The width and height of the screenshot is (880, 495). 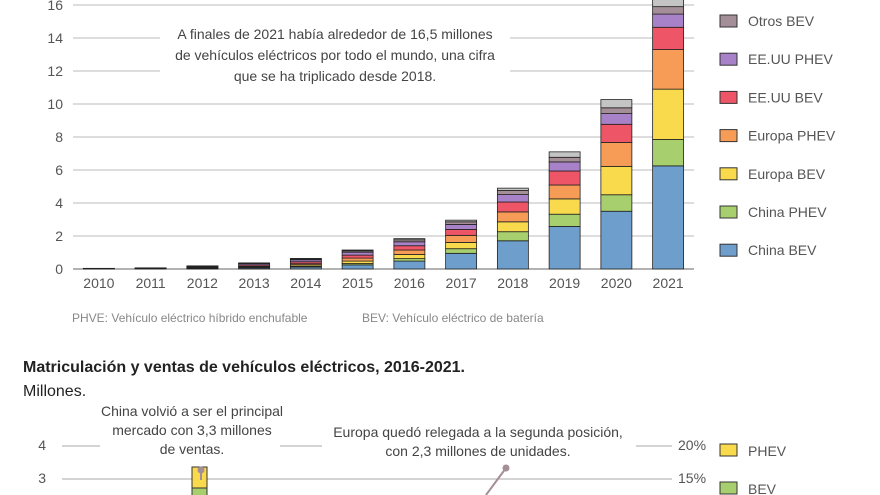 What do you see at coordinates (55, 38) in the screenshot?
I see `top-ytick-14: 14` at bounding box center [55, 38].